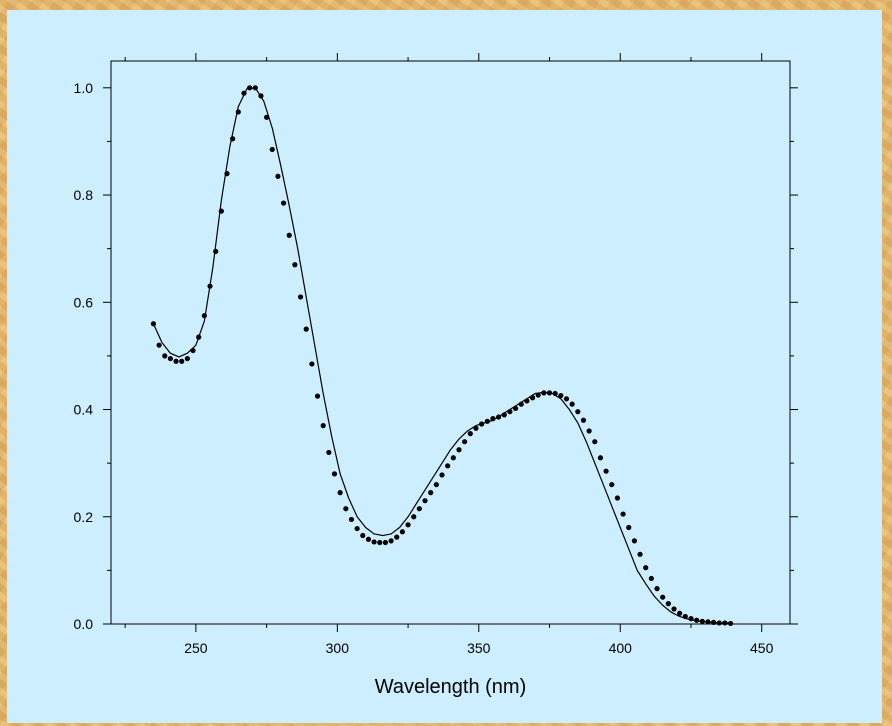 The height and width of the screenshot is (726, 892). What do you see at coordinates (451, 687) in the screenshot?
I see `x-axis-title: Wavelength (nm)` at bounding box center [451, 687].